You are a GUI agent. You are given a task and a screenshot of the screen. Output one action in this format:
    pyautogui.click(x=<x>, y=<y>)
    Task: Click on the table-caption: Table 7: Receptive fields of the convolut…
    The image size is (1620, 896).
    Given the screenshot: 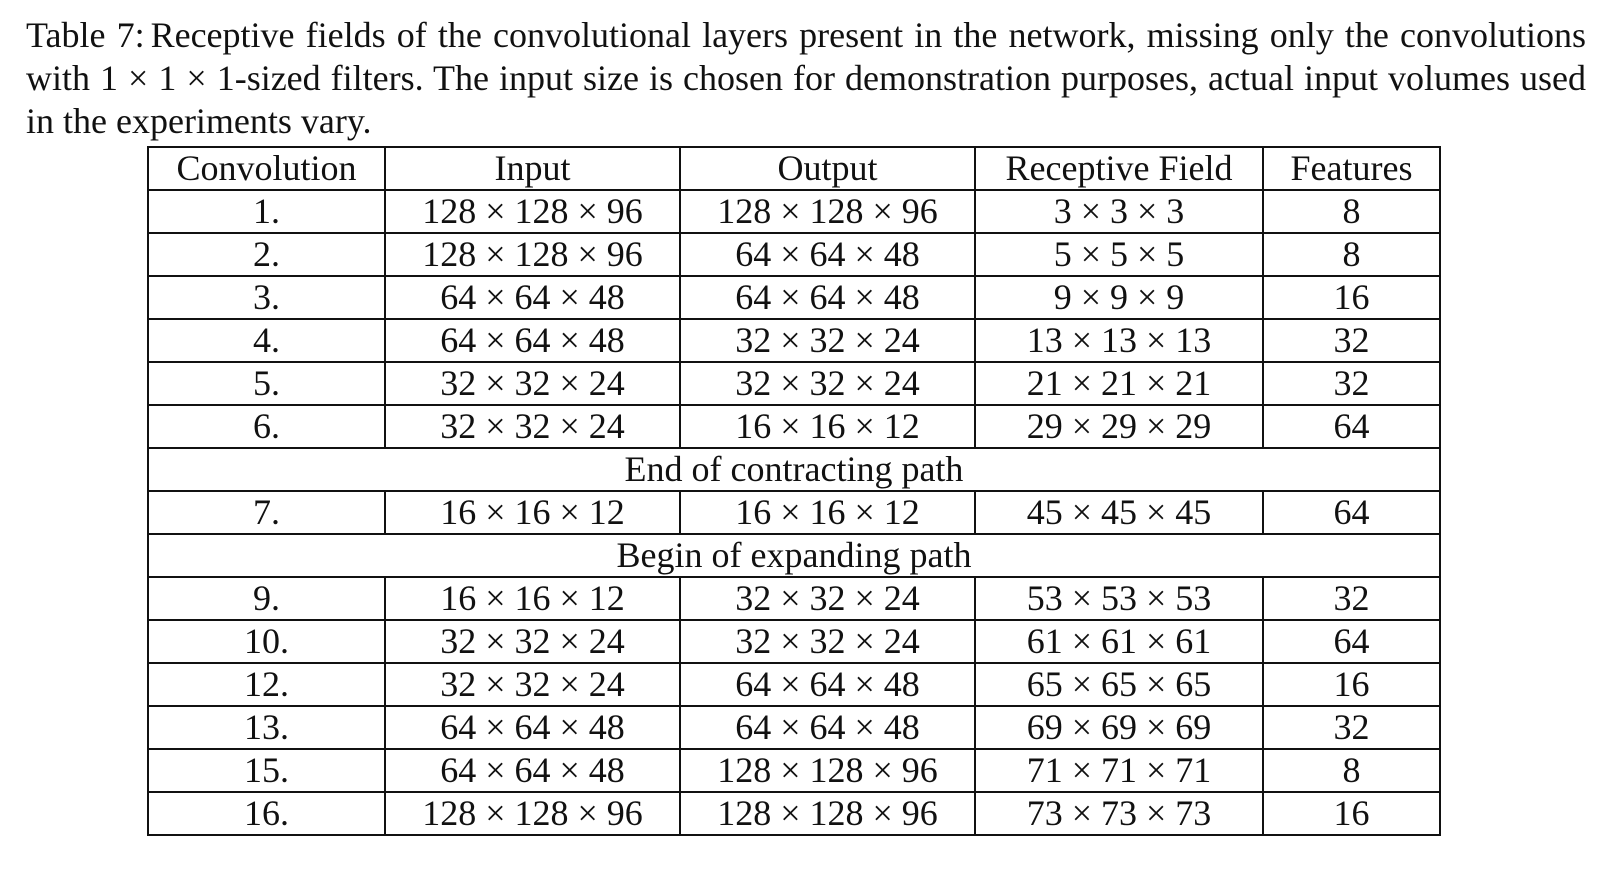 What is the action you would take?
    pyautogui.click(x=806, y=78)
    